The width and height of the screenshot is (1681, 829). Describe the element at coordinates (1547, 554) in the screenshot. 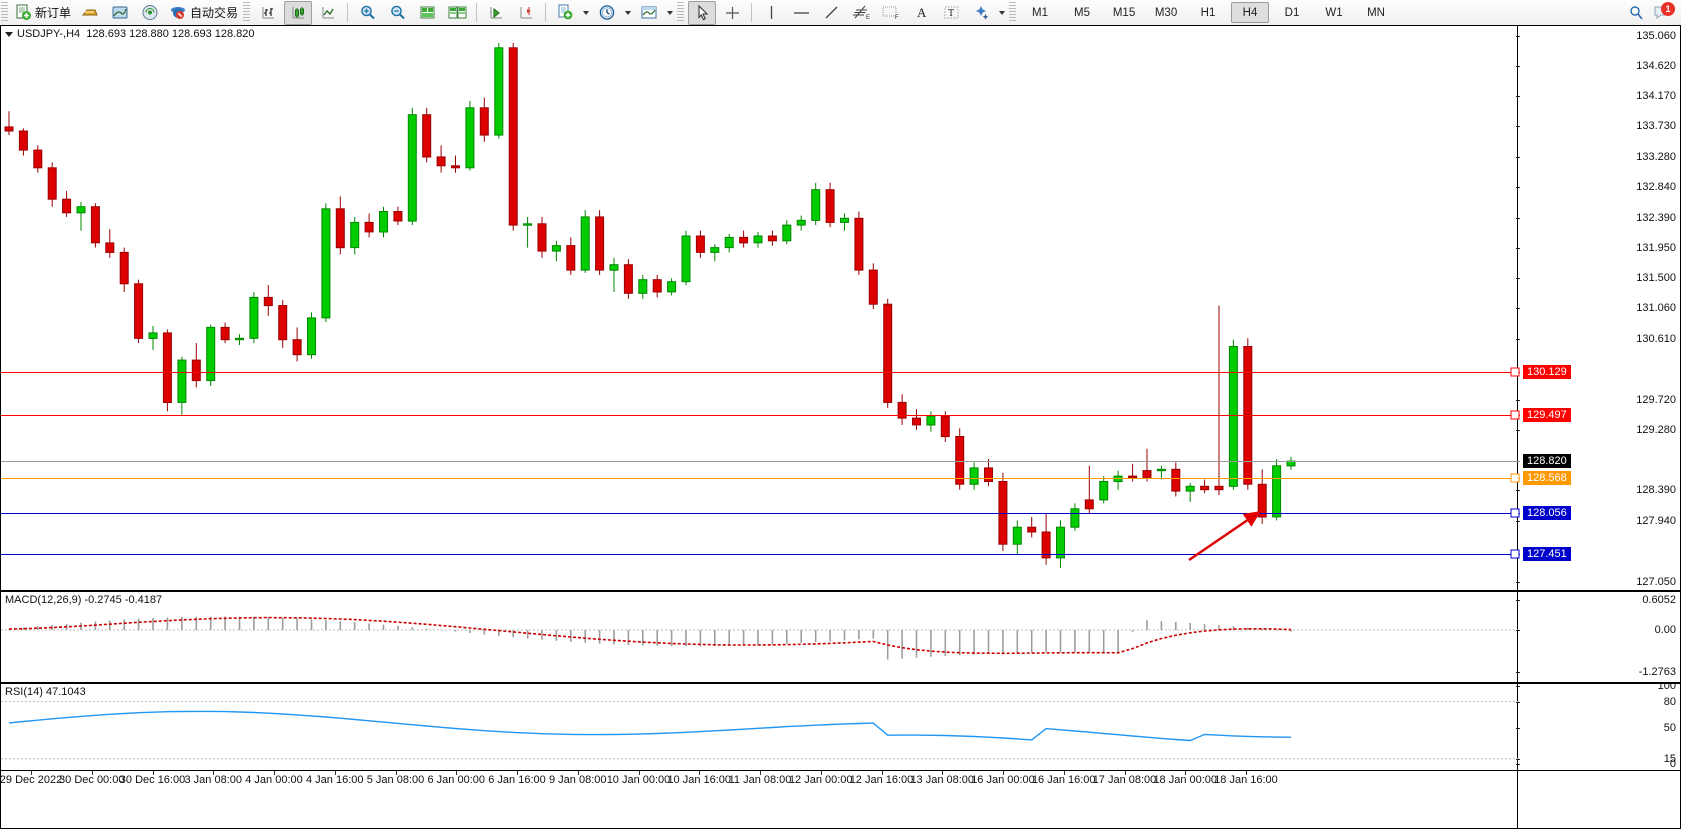

I see `level-price-tag: 127.451` at that location.